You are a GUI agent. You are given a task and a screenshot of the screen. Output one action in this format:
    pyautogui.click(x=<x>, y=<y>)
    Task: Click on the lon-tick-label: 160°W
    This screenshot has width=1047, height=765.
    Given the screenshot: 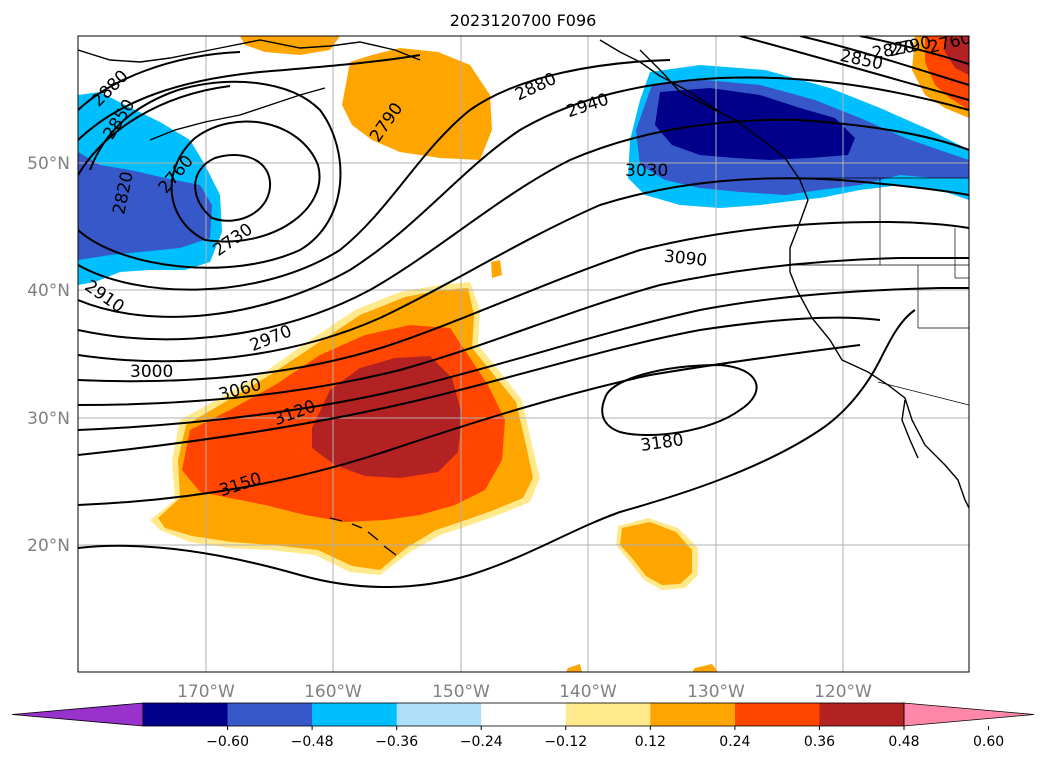 What is the action you would take?
    pyautogui.click(x=333, y=692)
    